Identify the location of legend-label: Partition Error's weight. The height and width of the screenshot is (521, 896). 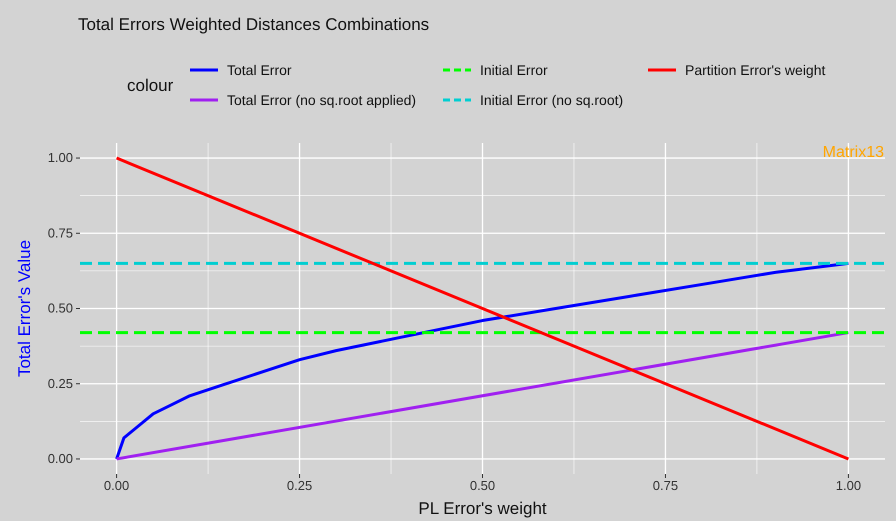
(755, 70).